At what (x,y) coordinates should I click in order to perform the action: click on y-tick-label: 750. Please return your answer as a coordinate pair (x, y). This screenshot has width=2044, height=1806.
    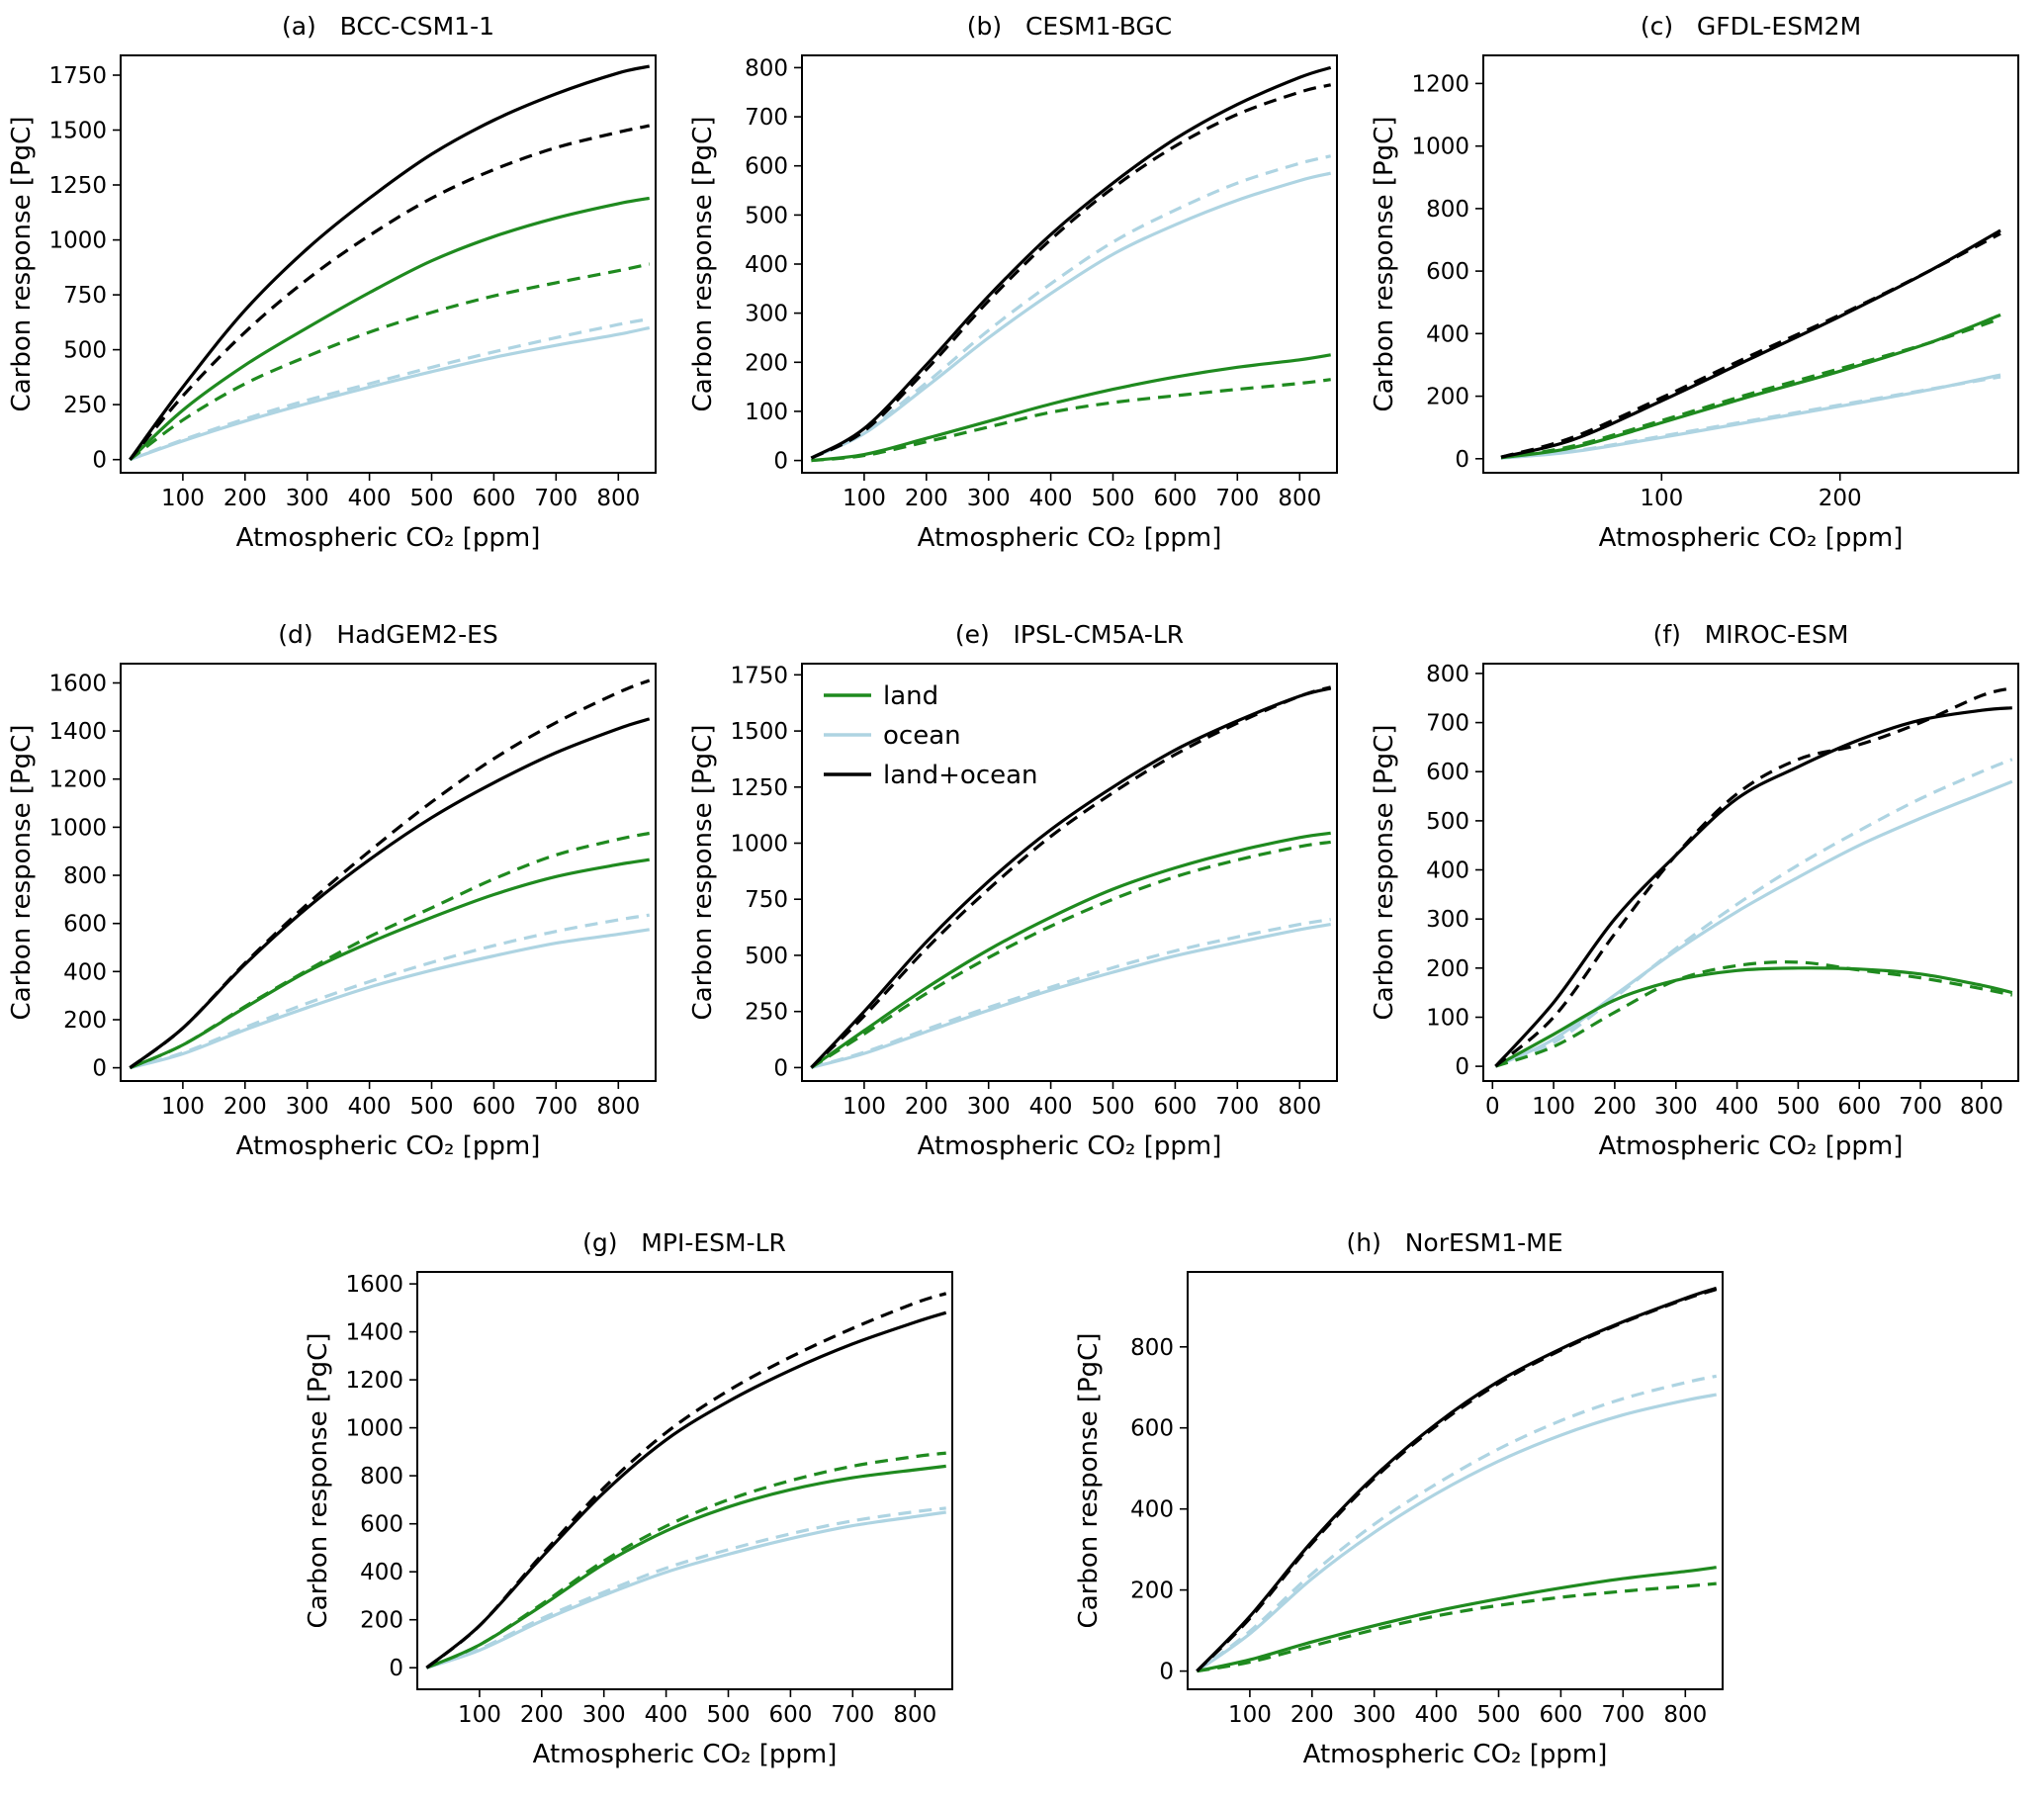
    Looking at the image, I should click on (85, 296).